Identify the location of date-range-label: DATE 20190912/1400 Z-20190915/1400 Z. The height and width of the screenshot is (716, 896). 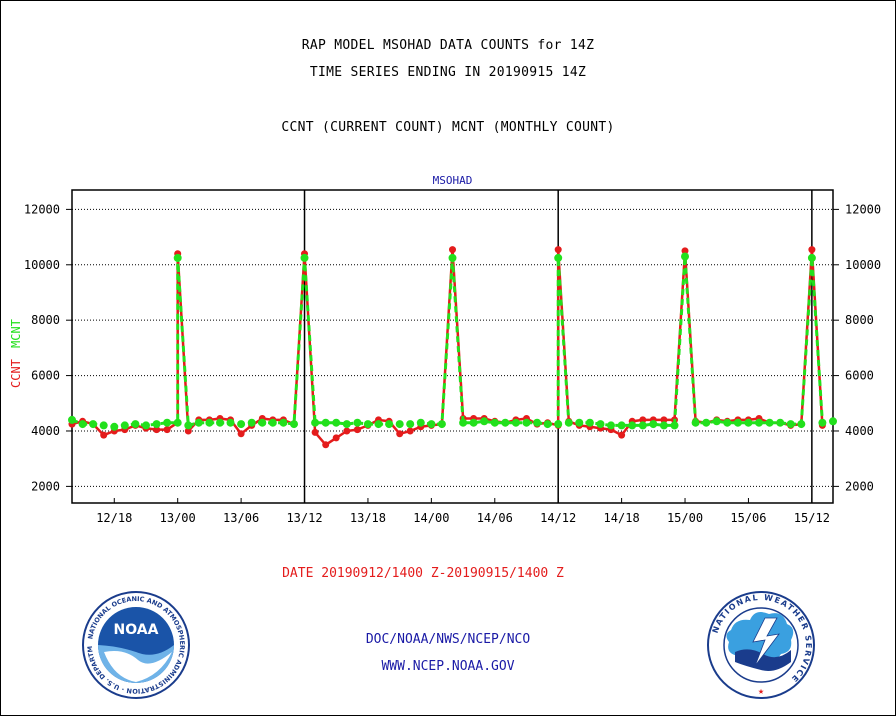
(423, 573).